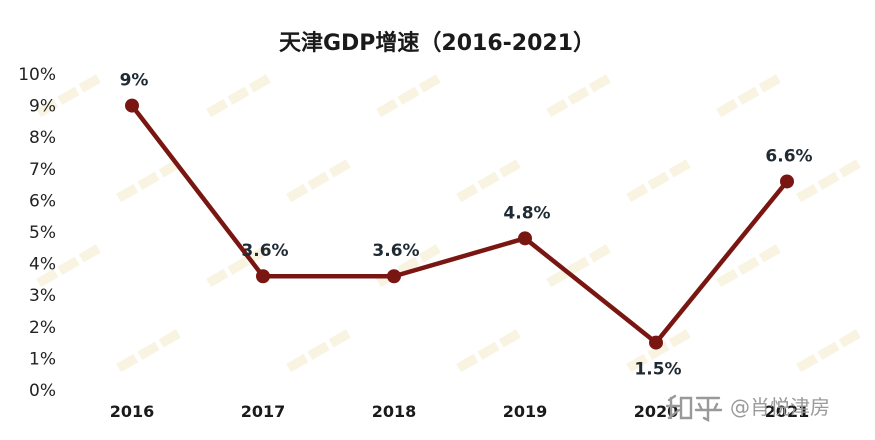  I want to click on zhihu-logo-icon, so click(694, 408).